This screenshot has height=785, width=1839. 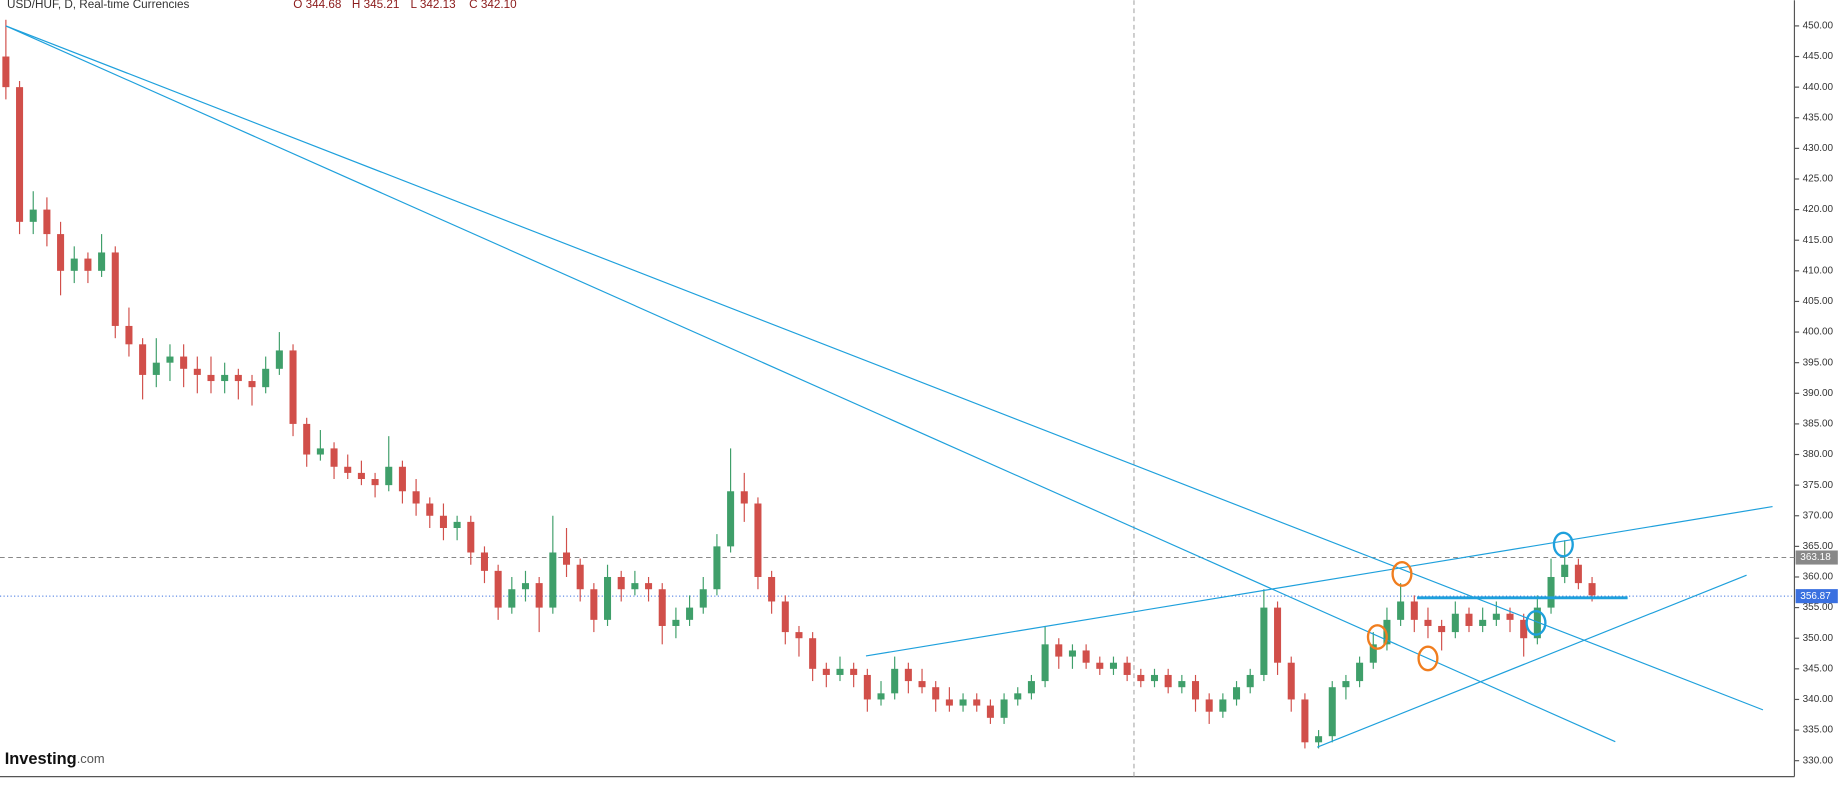 I want to click on y-tick-label: 385.00, so click(x=1818, y=424).